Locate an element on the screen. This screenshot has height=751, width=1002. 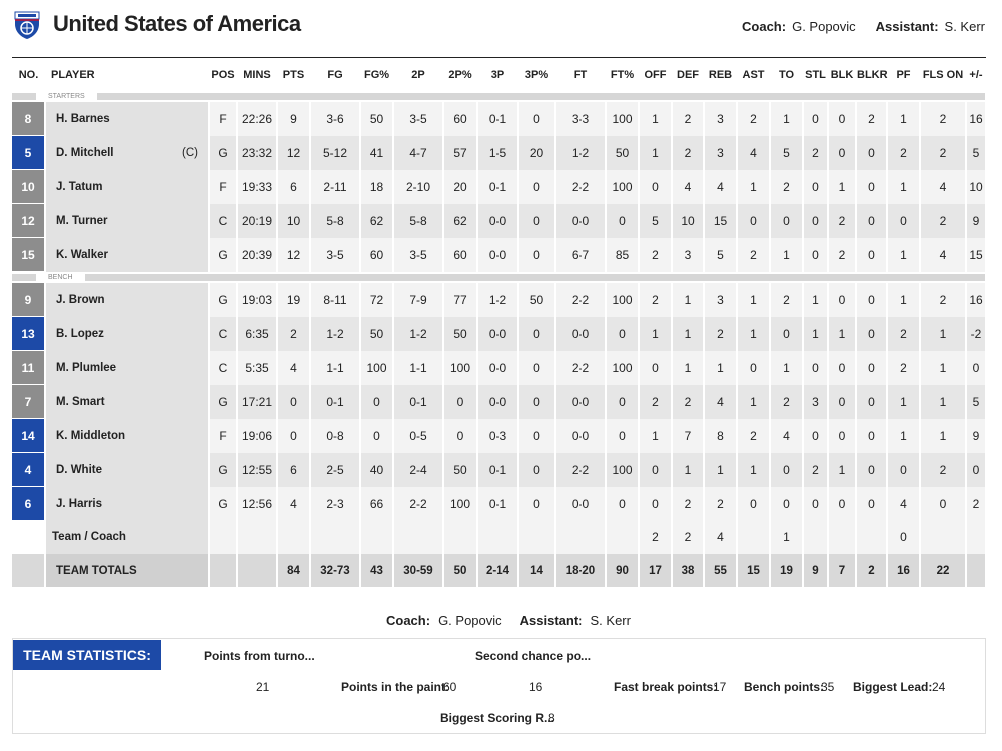
player-name: B. Lopez is located at coordinates (127, 333).